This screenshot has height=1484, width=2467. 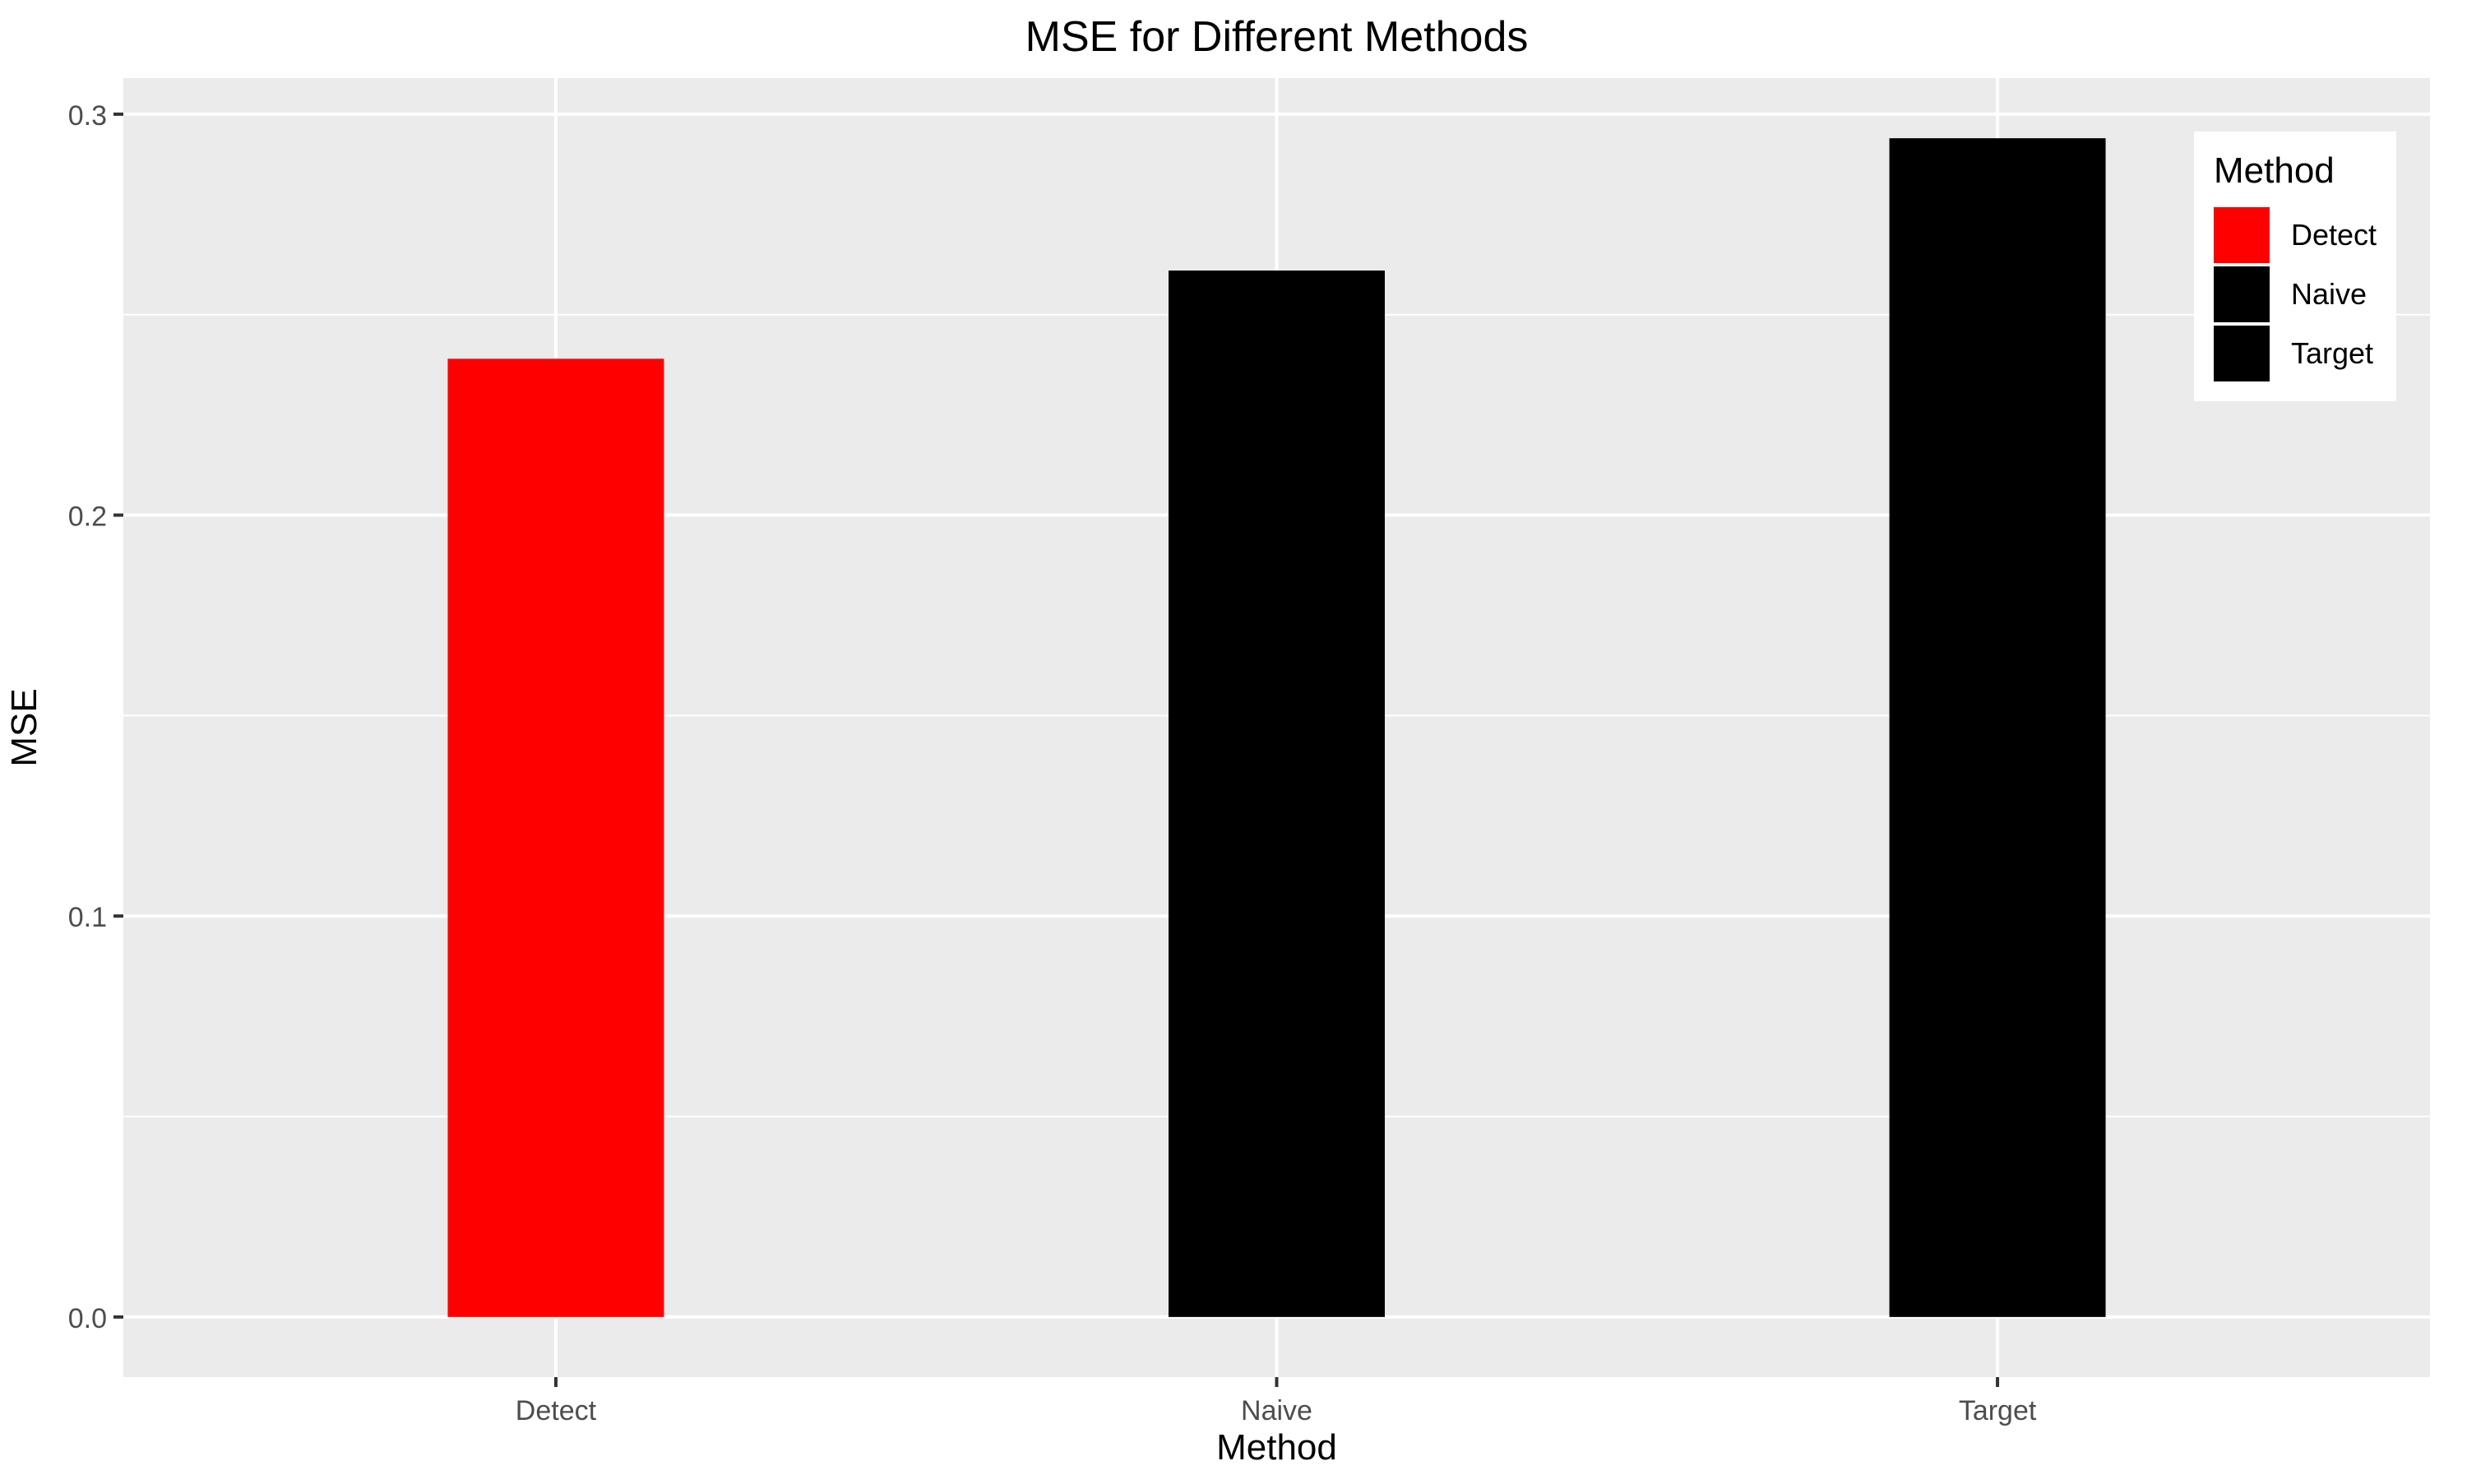 What do you see at coordinates (2242, 353) in the screenshot?
I see `legend-key-target` at bounding box center [2242, 353].